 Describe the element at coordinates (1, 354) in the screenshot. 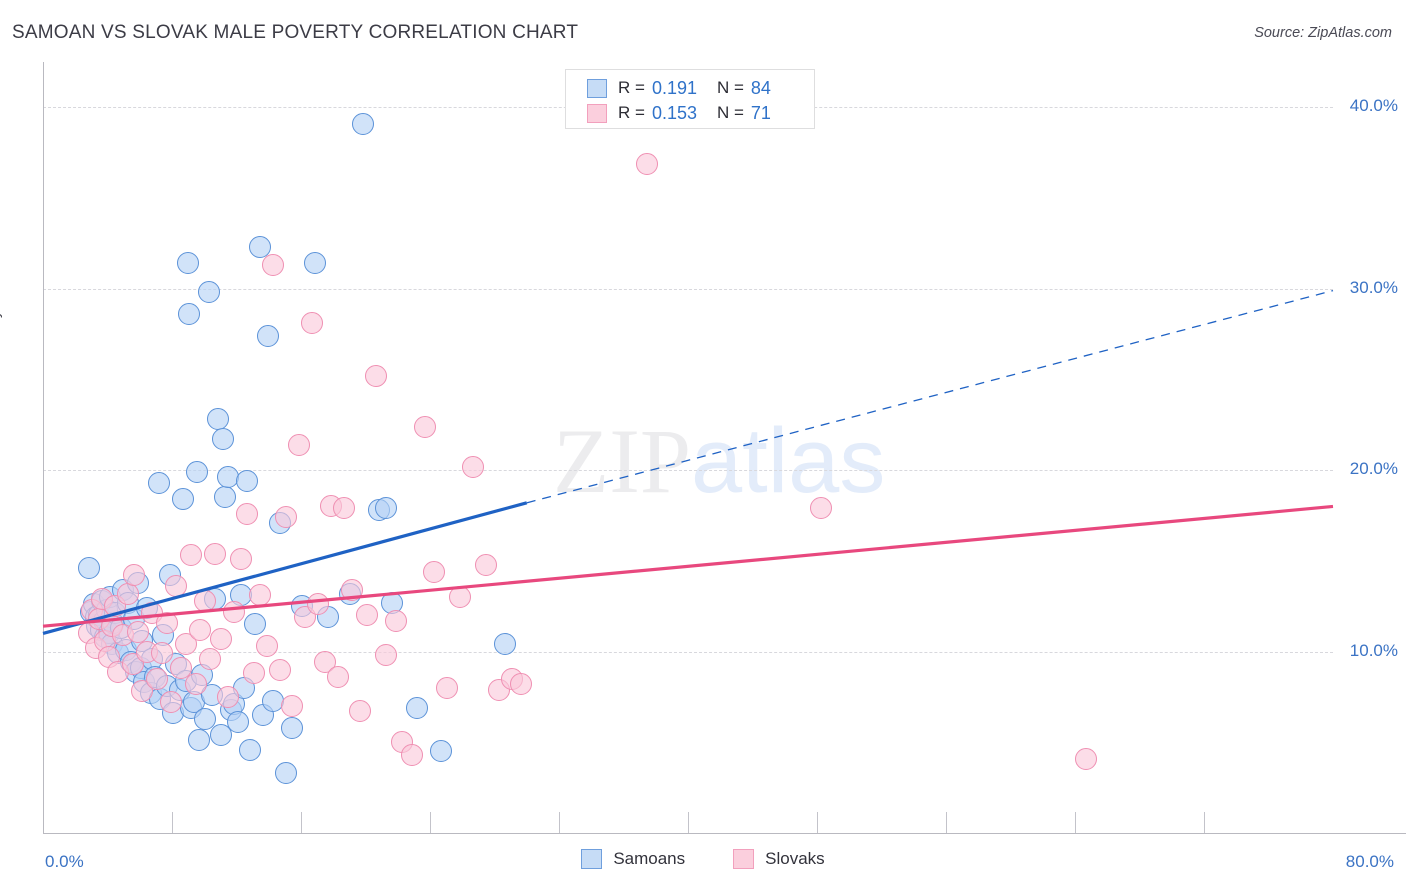

I see `y-axis-title: Male Poverty` at that location.